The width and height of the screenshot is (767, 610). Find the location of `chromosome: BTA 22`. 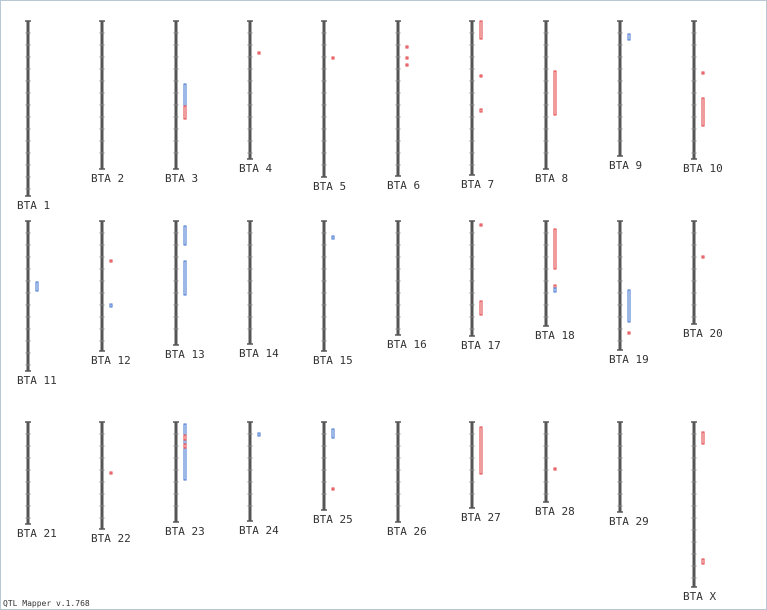

chromosome: BTA 22 is located at coordinates (111, 483).